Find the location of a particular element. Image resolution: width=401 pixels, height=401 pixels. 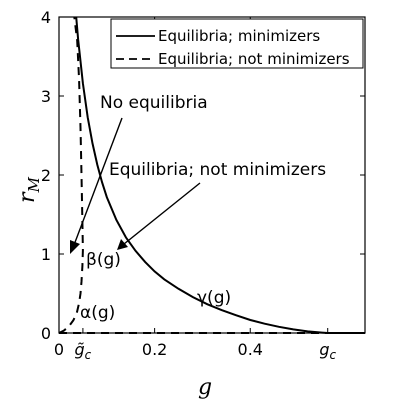

y-axis-label-main: r is located at coordinates (27, 197).